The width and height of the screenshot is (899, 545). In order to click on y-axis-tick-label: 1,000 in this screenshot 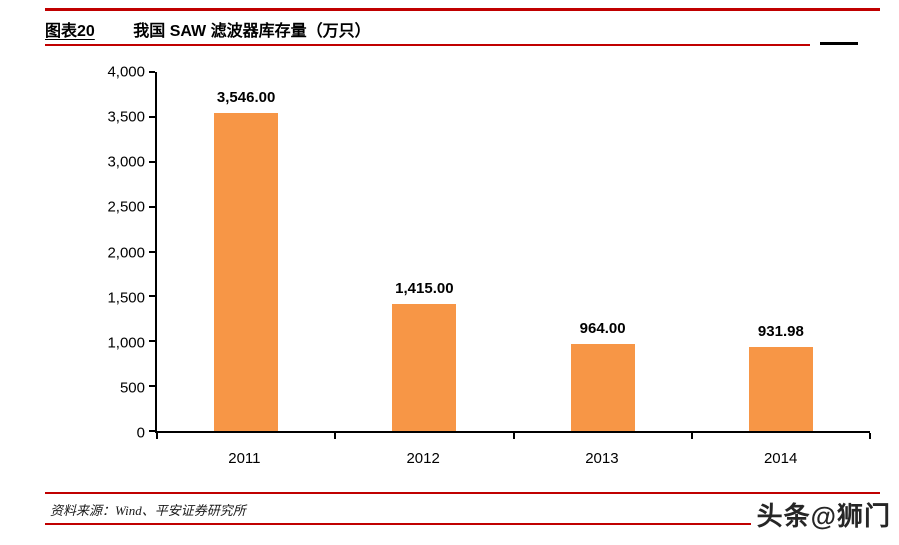, I will do `click(126, 343)`.